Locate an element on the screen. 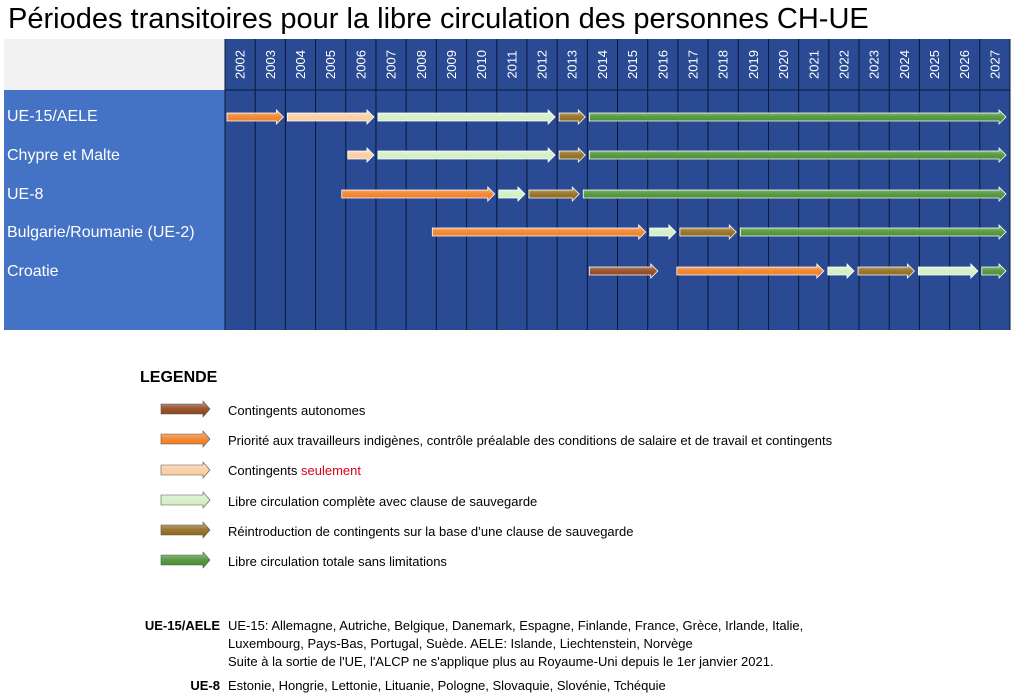 Image resolution: width=1024 pixels, height=700 pixels. year-label-2015: 2015 is located at coordinates (632, 64).